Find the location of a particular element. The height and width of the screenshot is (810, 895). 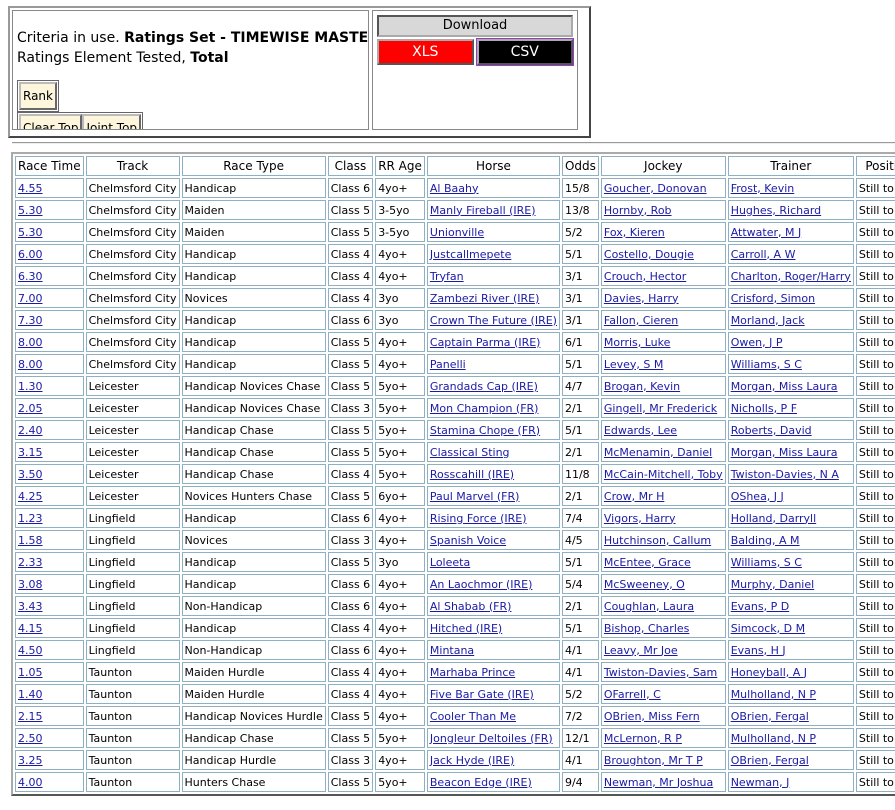

horse-link: Marhaba Prince is located at coordinates (472, 672).